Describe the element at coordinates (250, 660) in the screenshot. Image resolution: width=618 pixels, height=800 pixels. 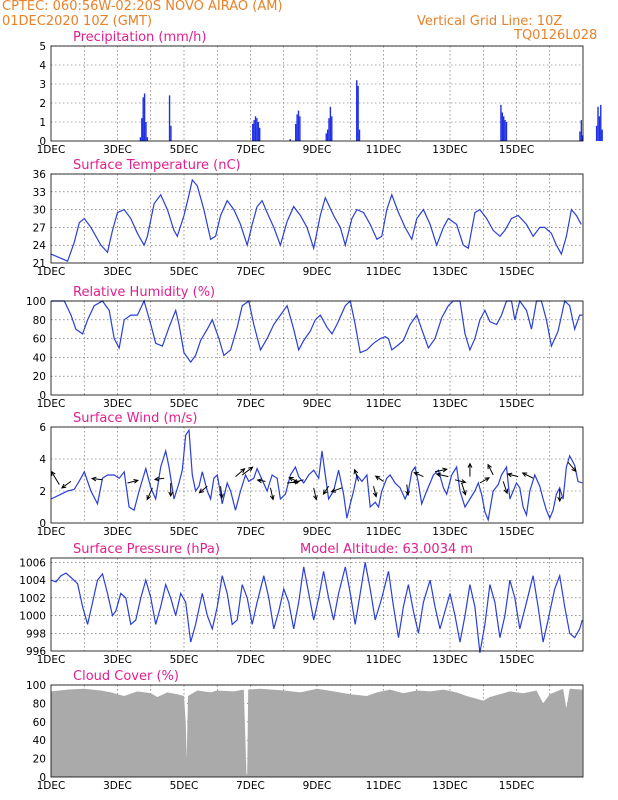
I see `pressure-xtick-label: 7DEC` at that location.